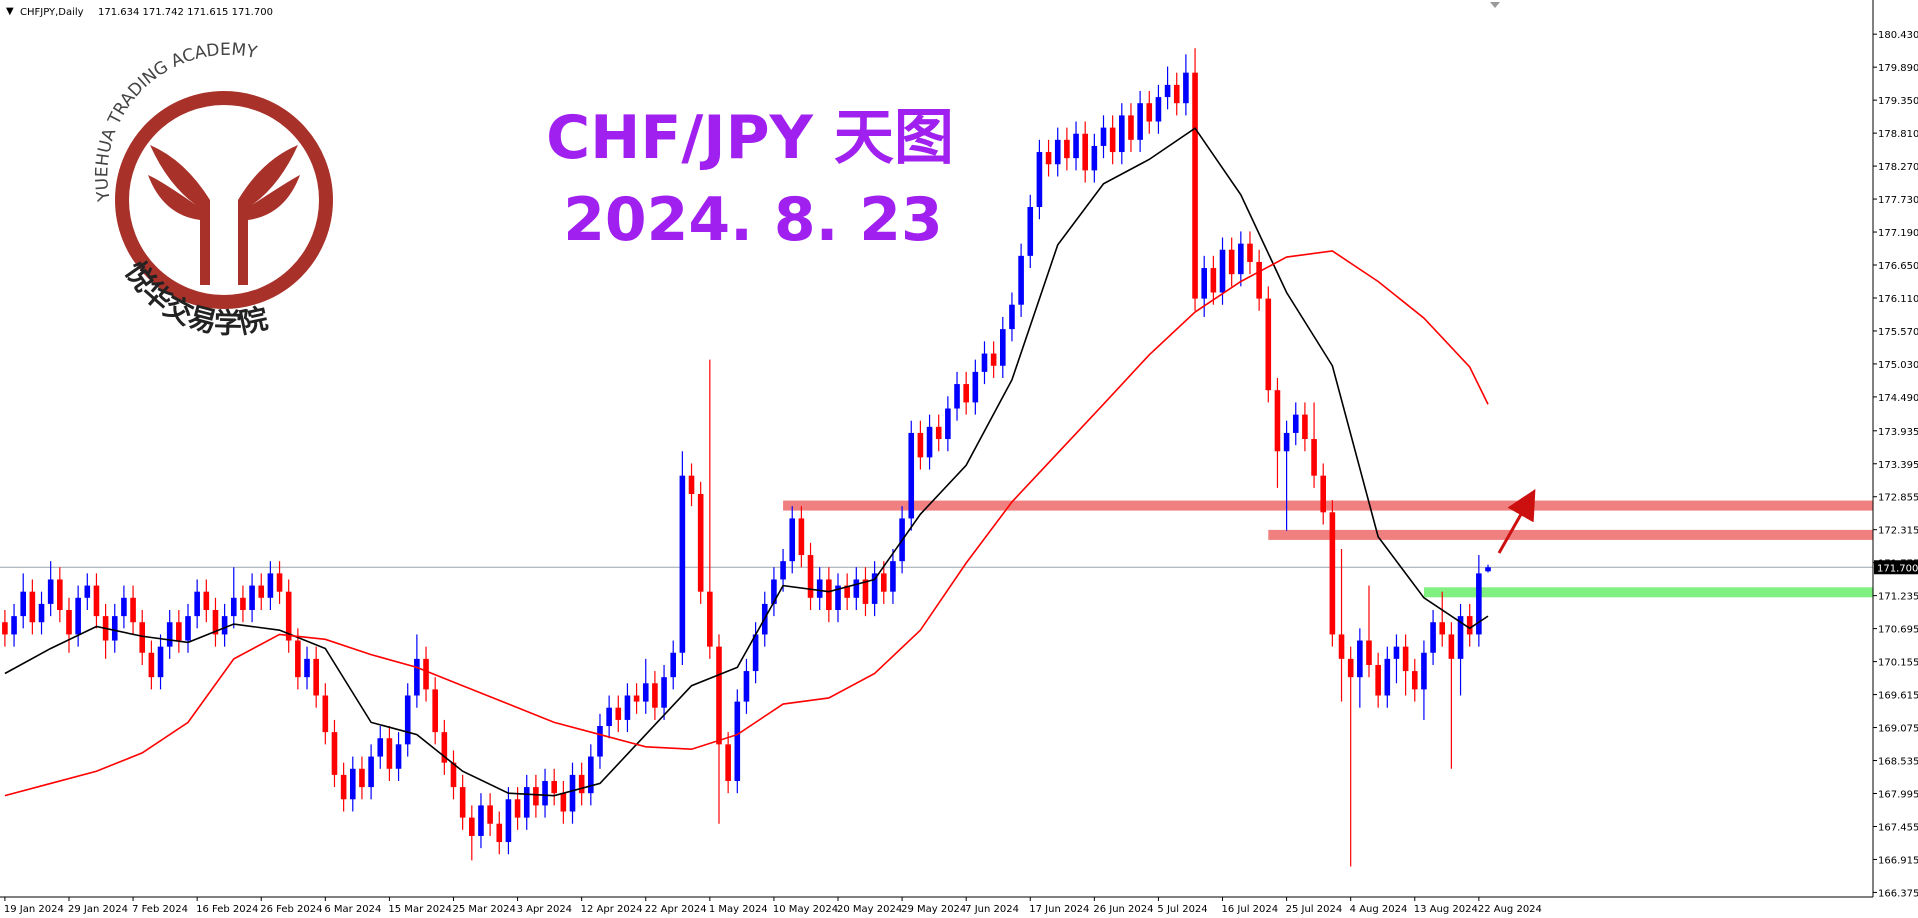 The width and height of the screenshot is (1918, 918). Describe the element at coordinates (1123, 909) in the screenshot. I see `x-tick-label: 26 Jun 2024` at that location.